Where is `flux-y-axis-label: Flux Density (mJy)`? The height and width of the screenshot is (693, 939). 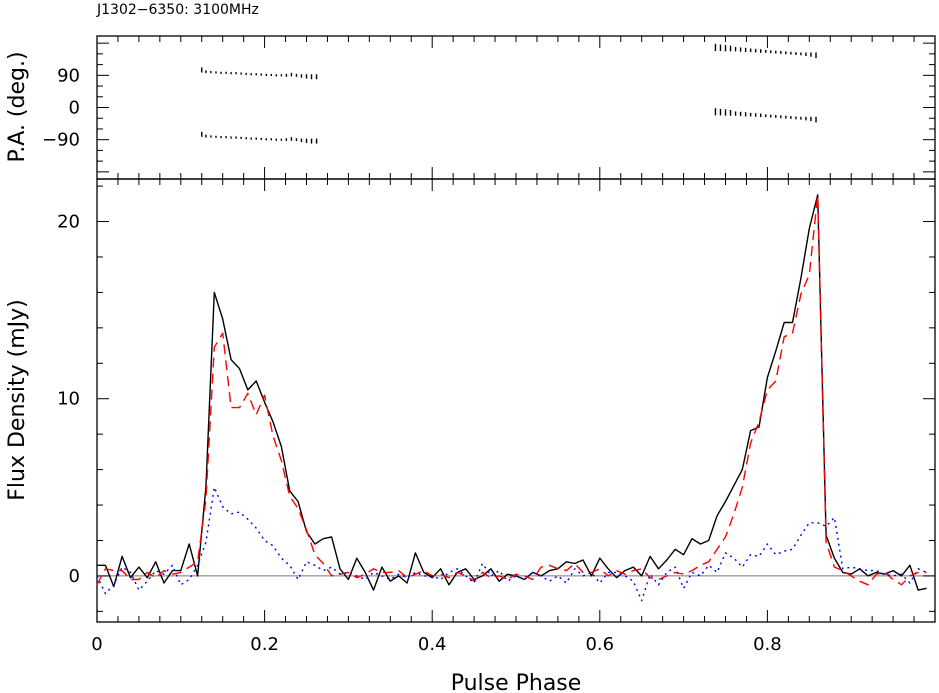
flux-y-axis-label: Flux Density (mJy) is located at coordinates (17, 399).